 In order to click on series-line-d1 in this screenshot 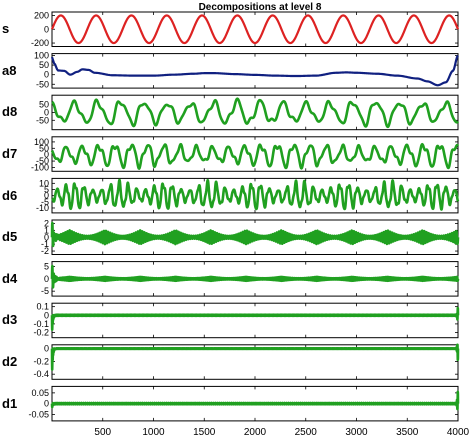, I will do `click(255, 400)`.